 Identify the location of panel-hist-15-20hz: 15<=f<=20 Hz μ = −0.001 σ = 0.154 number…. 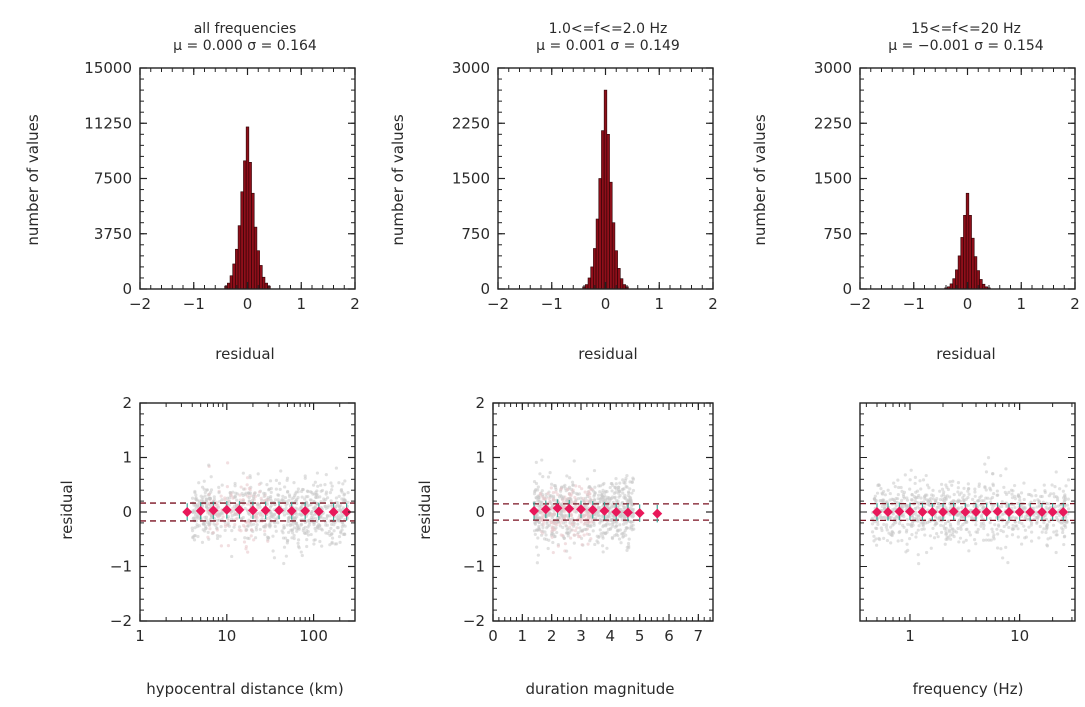
(915, 192).